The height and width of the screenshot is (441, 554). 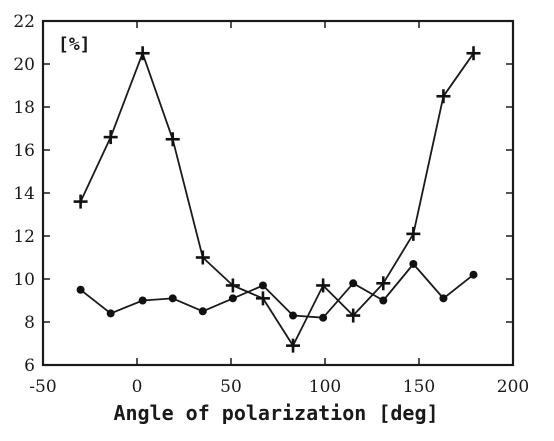 What do you see at coordinates (275, 413) in the screenshot?
I see `x-axis-title: Angle of polarization [deg]` at bounding box center [275, 413].